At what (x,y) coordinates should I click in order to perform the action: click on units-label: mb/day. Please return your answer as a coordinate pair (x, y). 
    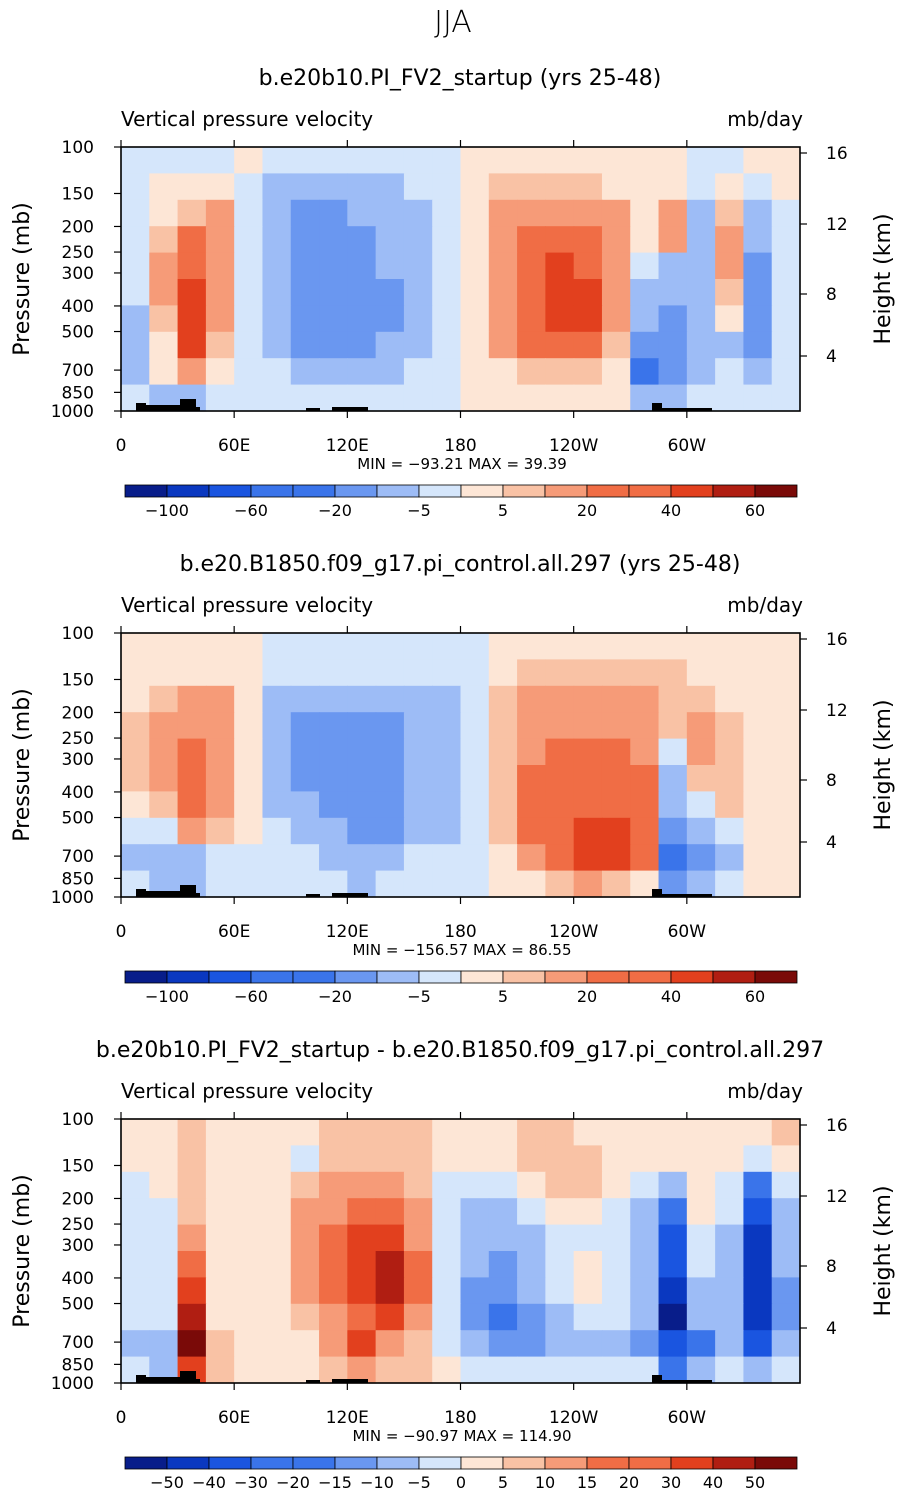
    Looking at the image, I should click on (765, 119).